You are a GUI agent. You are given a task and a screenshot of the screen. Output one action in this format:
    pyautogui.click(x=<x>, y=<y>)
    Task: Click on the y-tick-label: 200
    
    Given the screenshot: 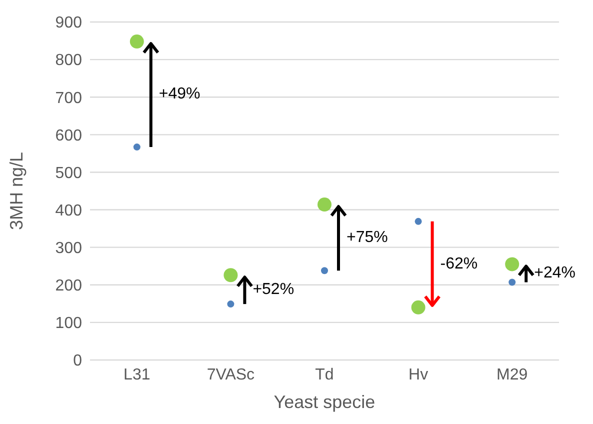 What is the action you would take?
    pyautogui.click(x=68, y=286)
    